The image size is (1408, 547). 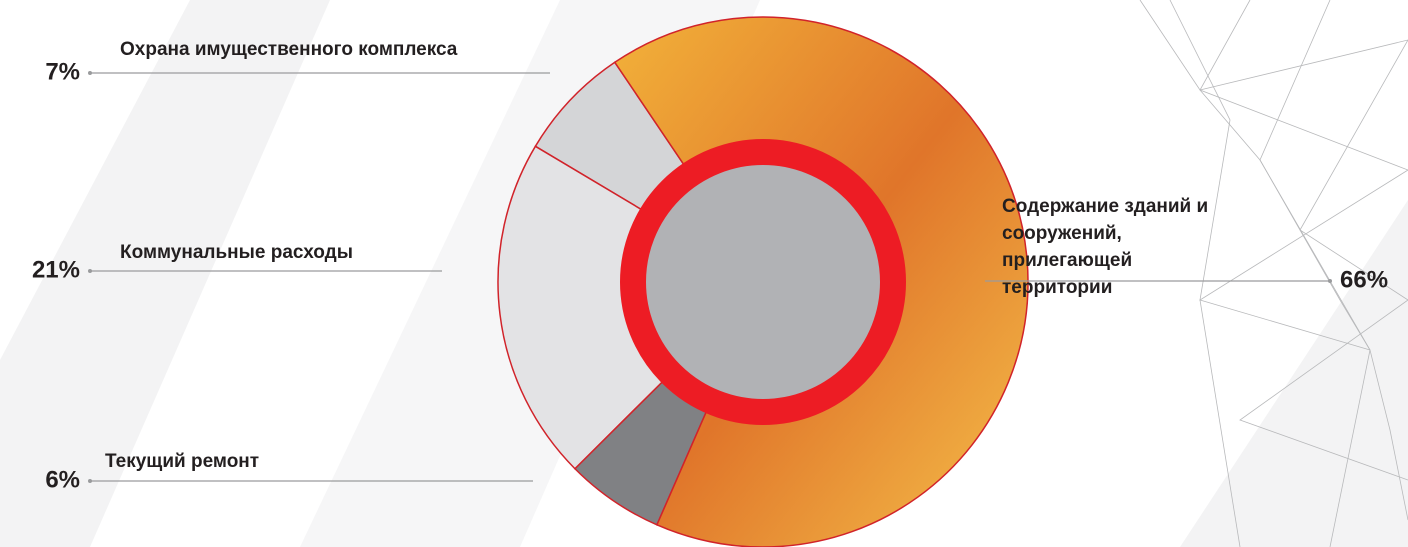 What do you see at coordinates (62, 71) in the screenshot?
I see `value-label: 7%` at bounding box center [62, 71].